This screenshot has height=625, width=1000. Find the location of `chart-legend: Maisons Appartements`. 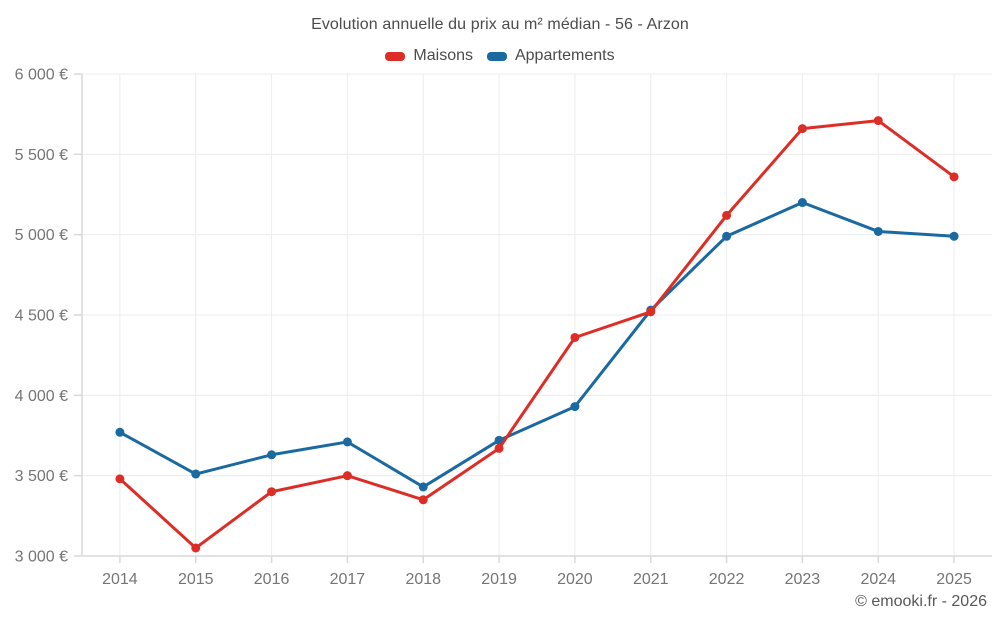

chart-legend: Maisons Appartements is located at coordinates (500, 56).